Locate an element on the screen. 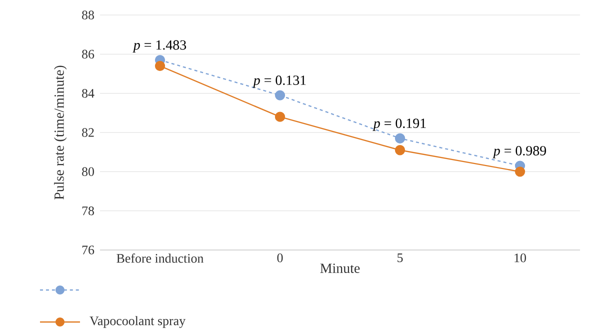 The image size is (600, 333). y-tick-label: 82 is located at coordinates (88, 132).